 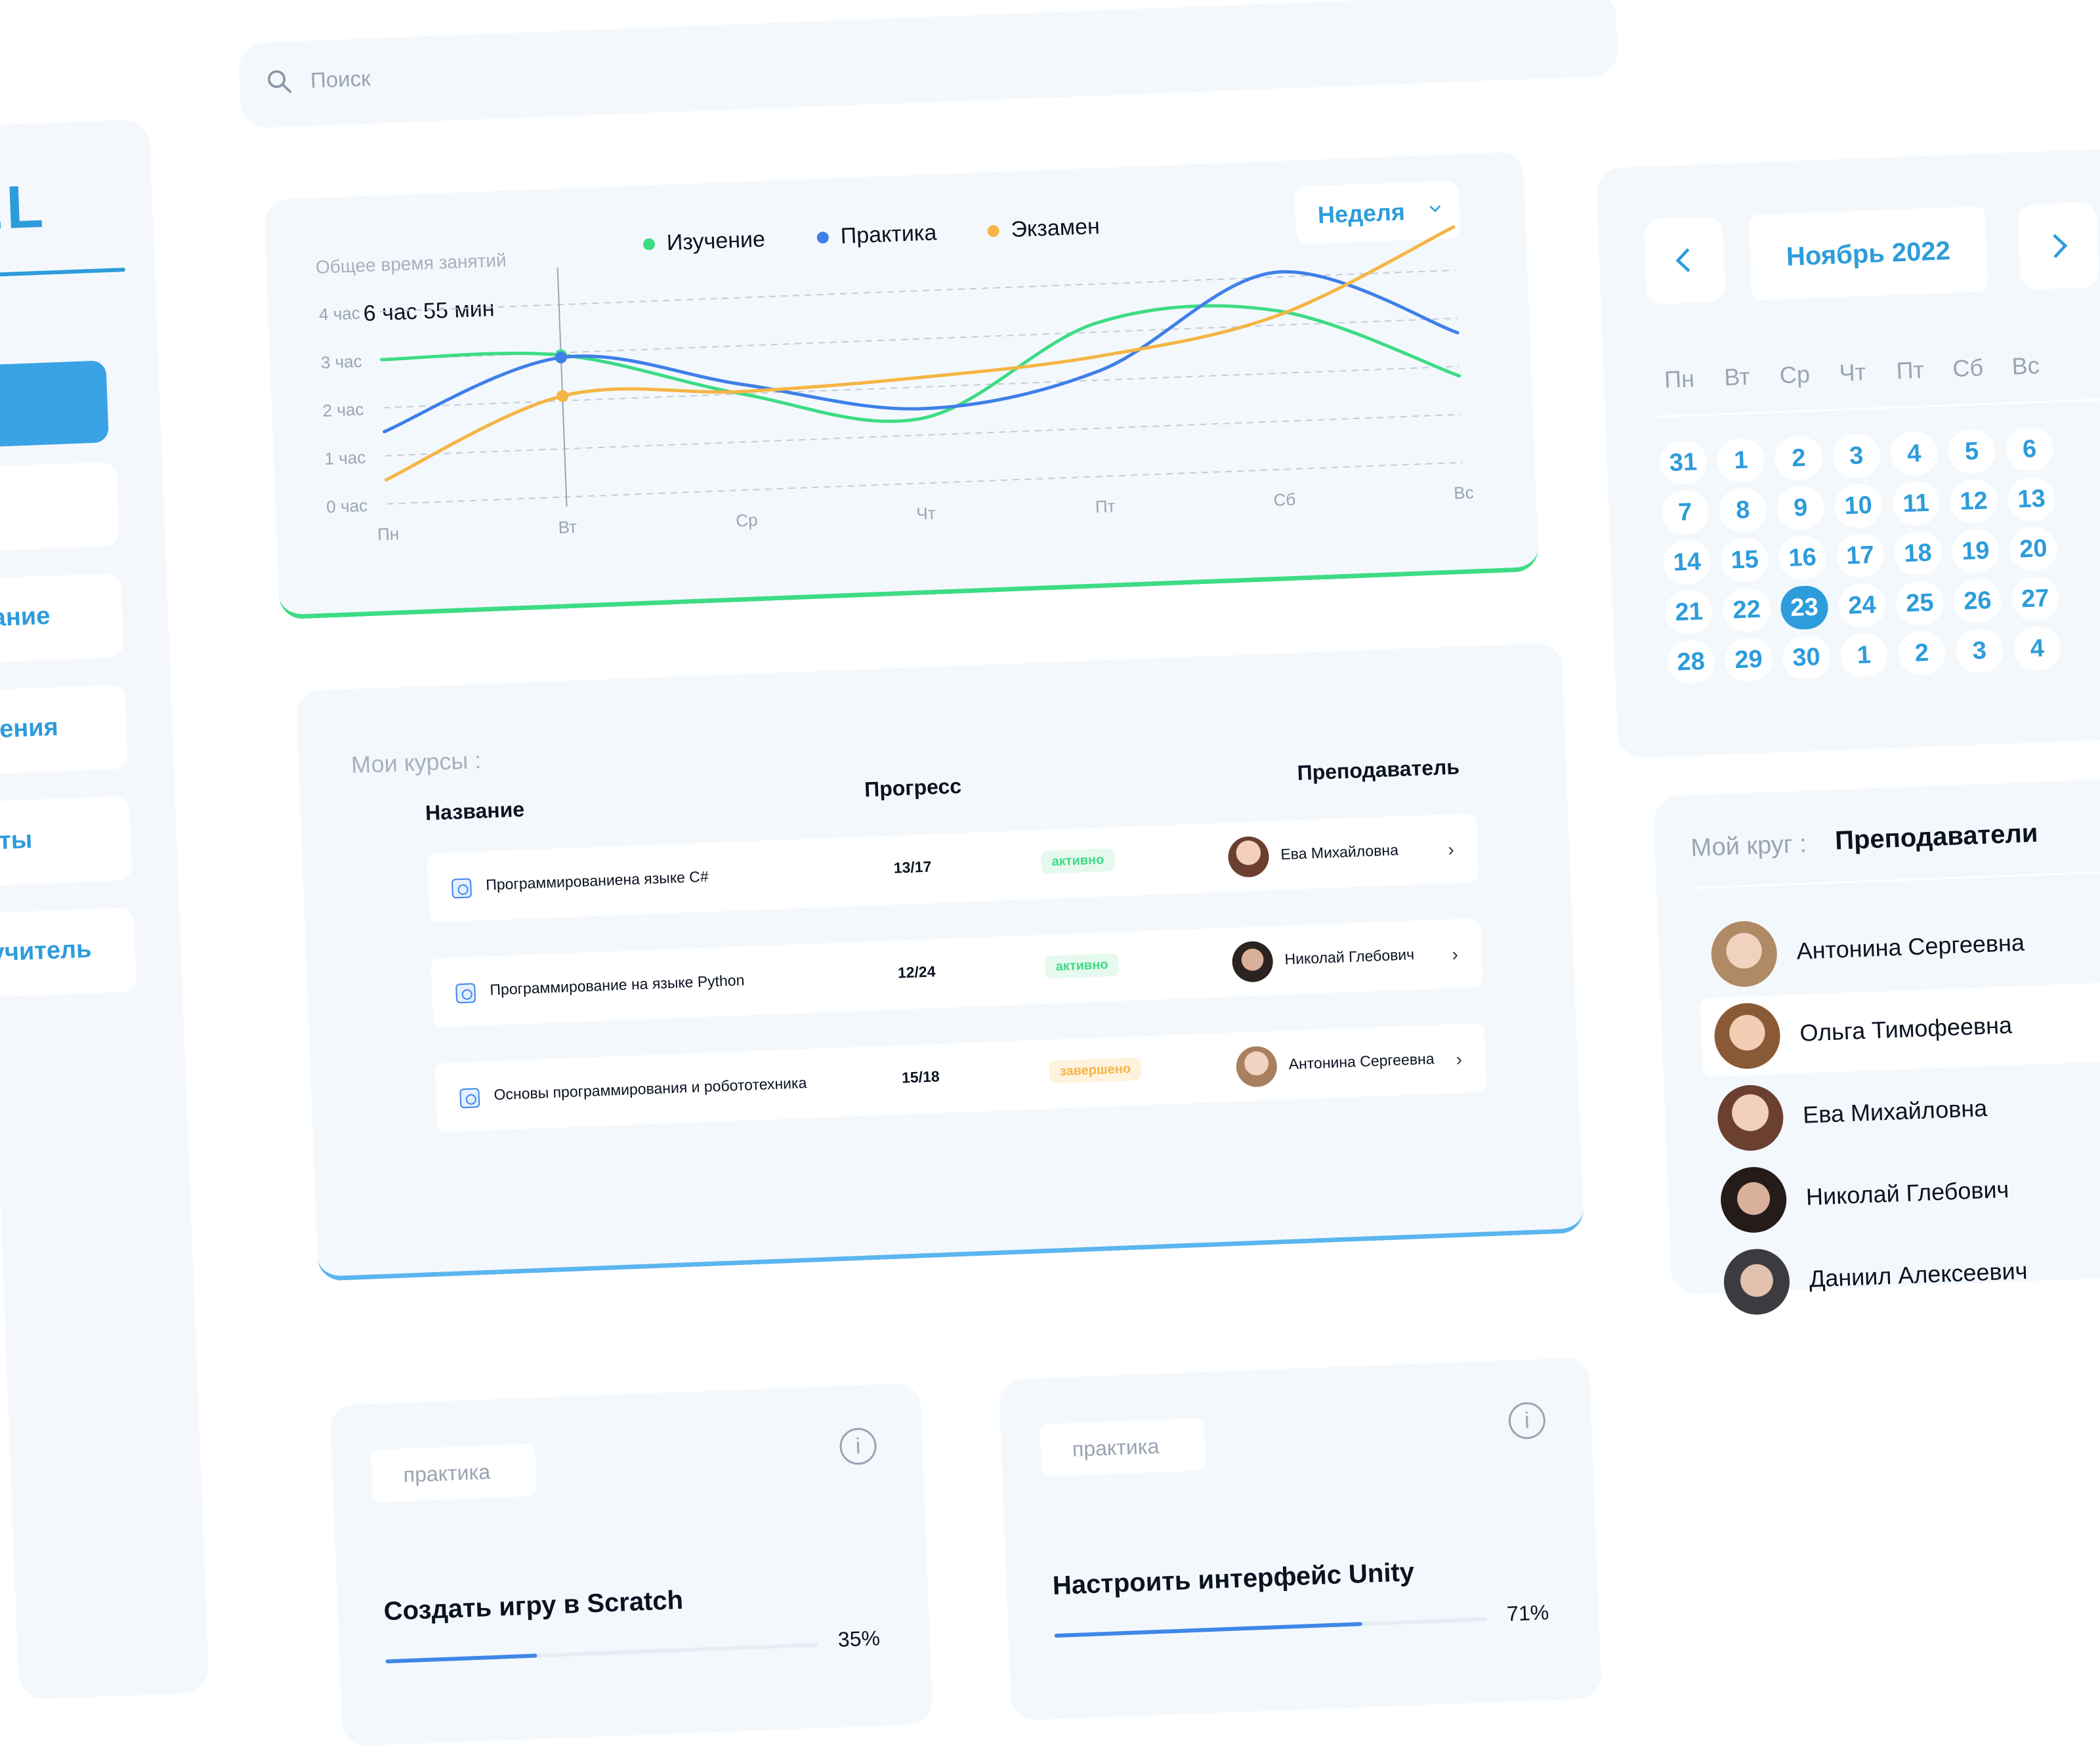 I want to click on calendar-day: 18, so click(x=1917, y=553).